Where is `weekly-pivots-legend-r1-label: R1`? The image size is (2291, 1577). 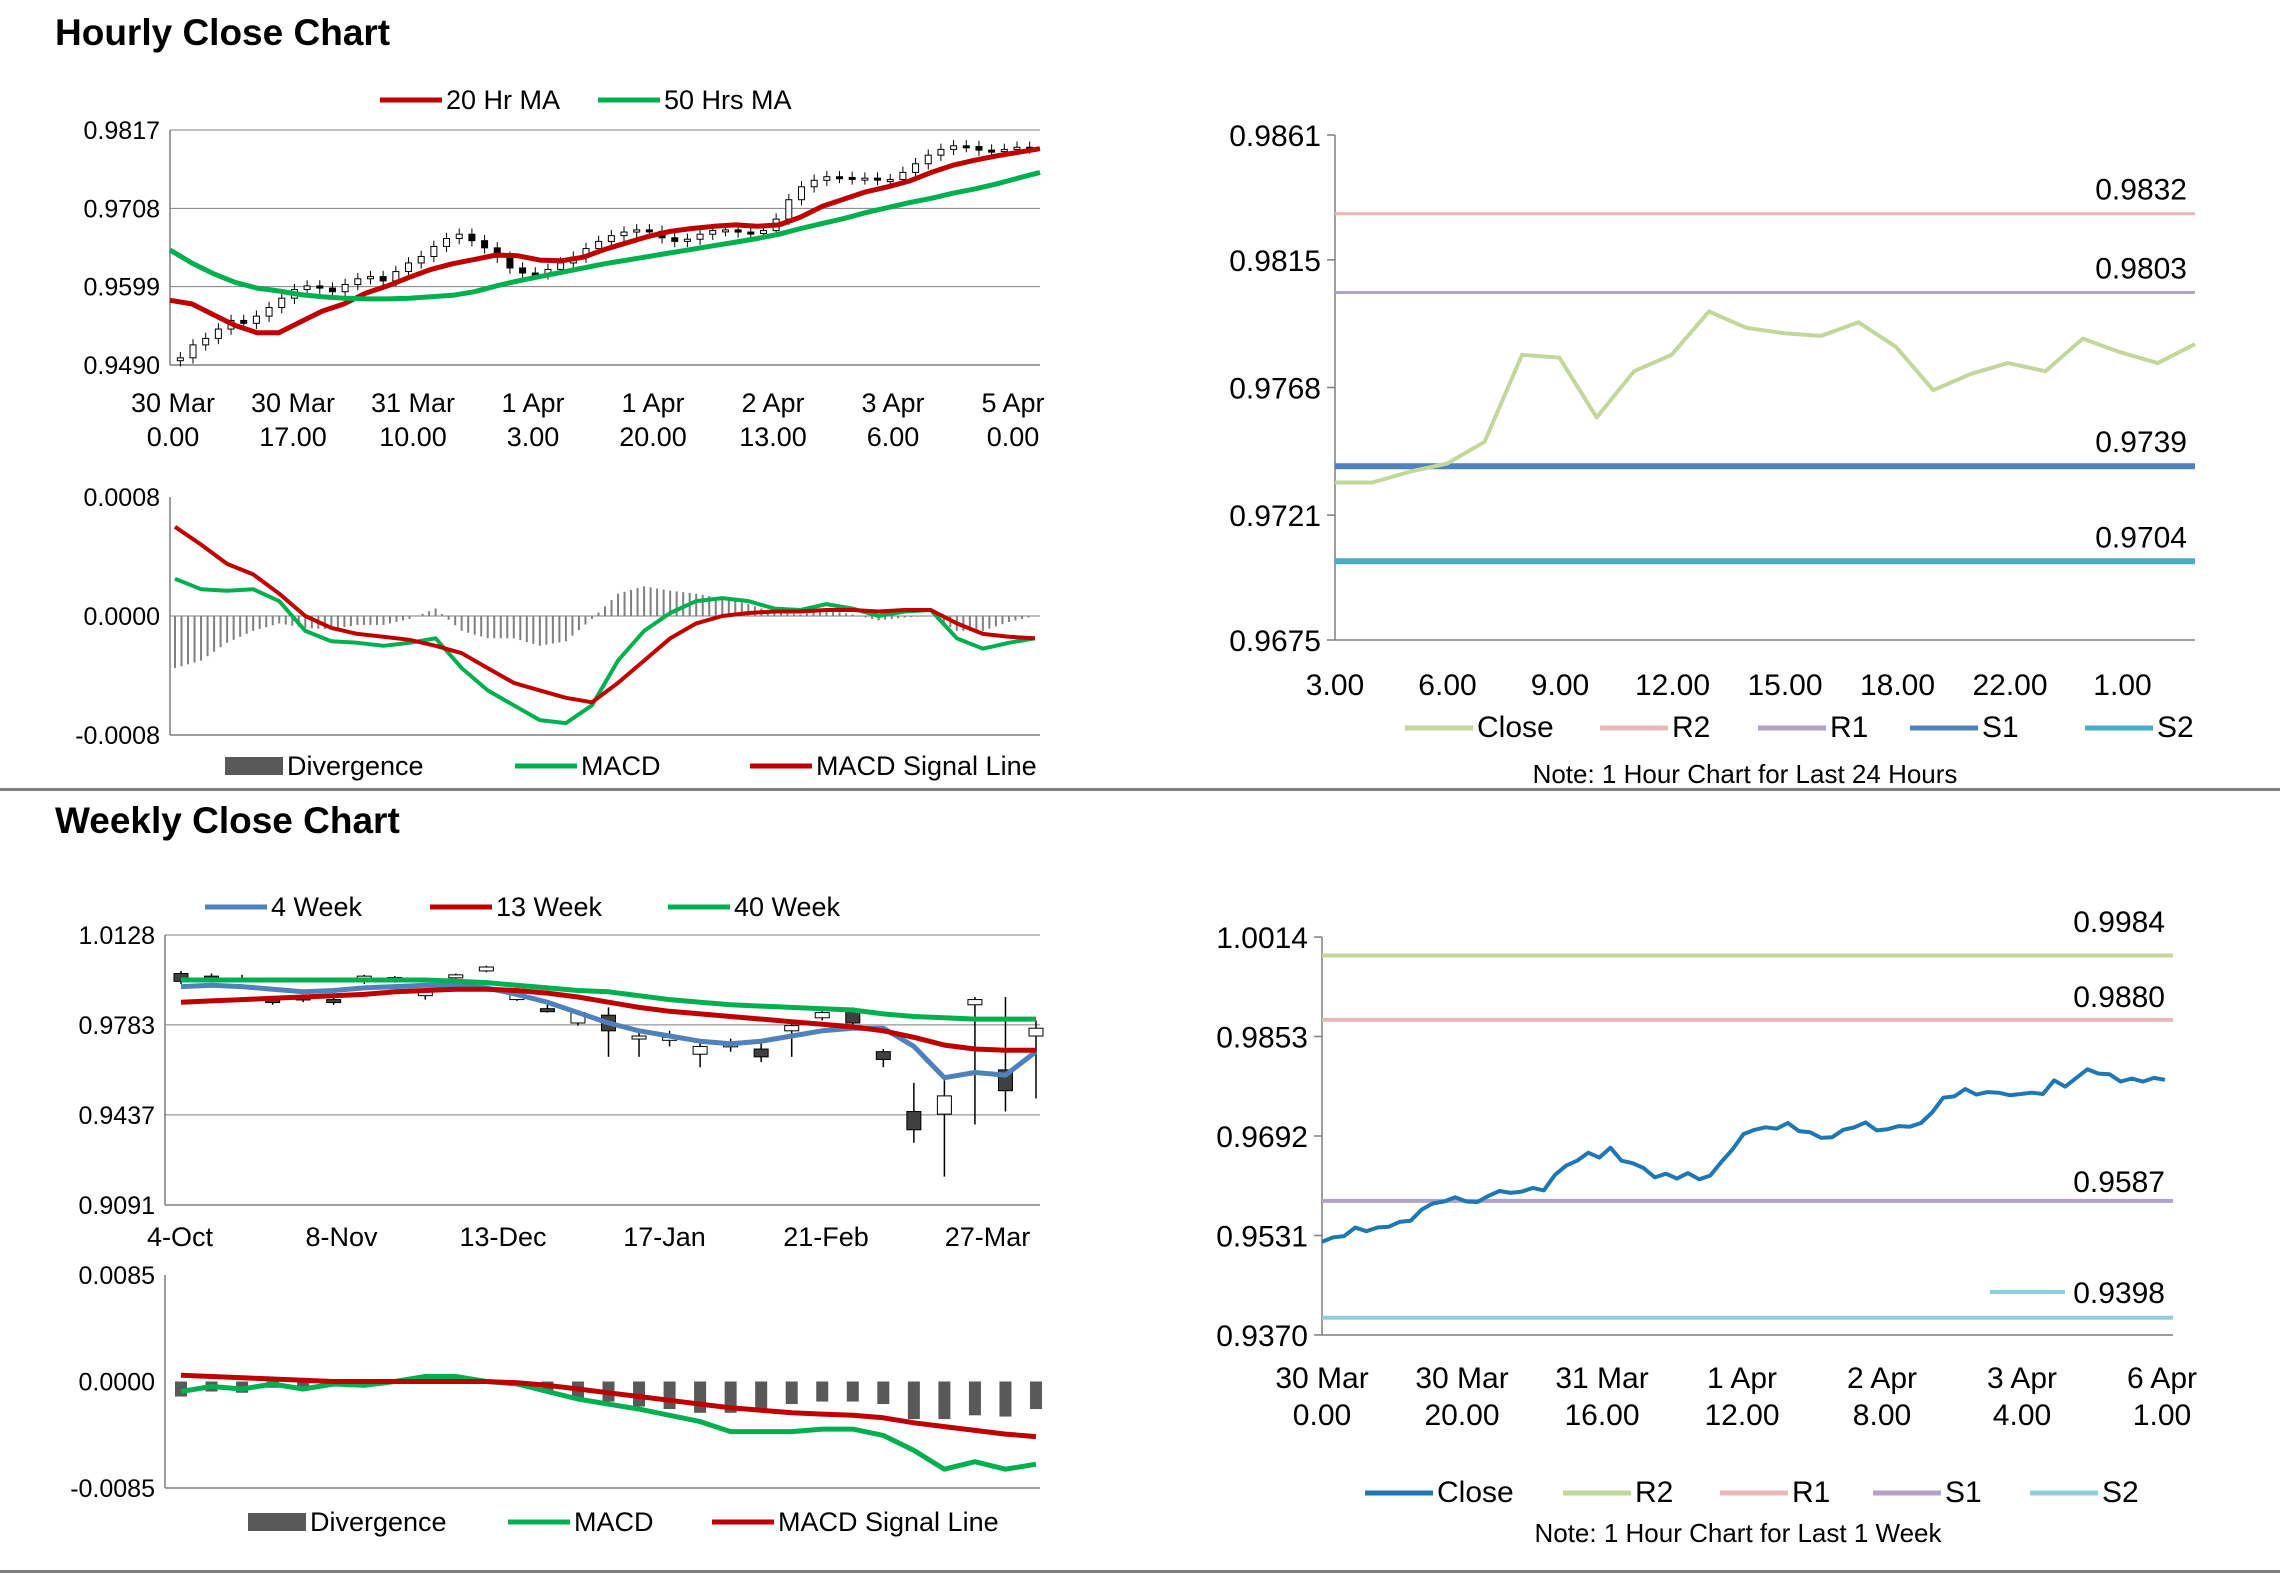 weekly-pivots-legend-r1-label: R1 is located at coordinates (1811, 1492).